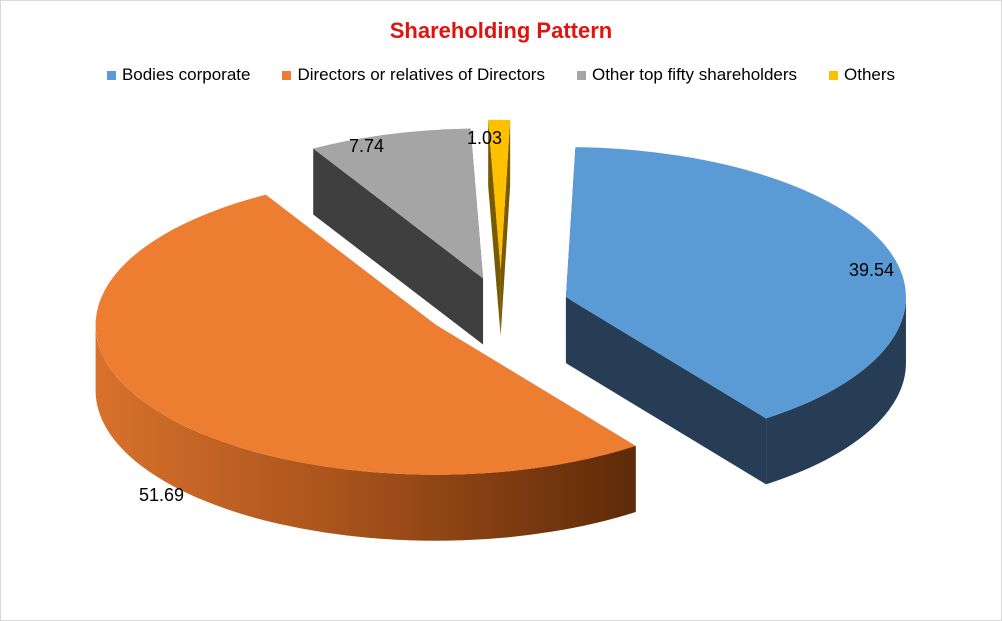 The width and height of the screenshot is (1002, 621). I want to click on legend-item-others: Others, so click(862, 75).